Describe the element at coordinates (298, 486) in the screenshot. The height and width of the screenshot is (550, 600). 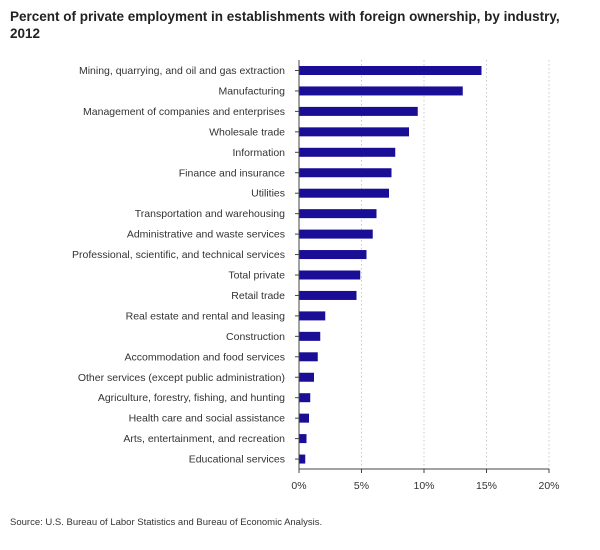
I see `x-tick-label: 0%` at that location.